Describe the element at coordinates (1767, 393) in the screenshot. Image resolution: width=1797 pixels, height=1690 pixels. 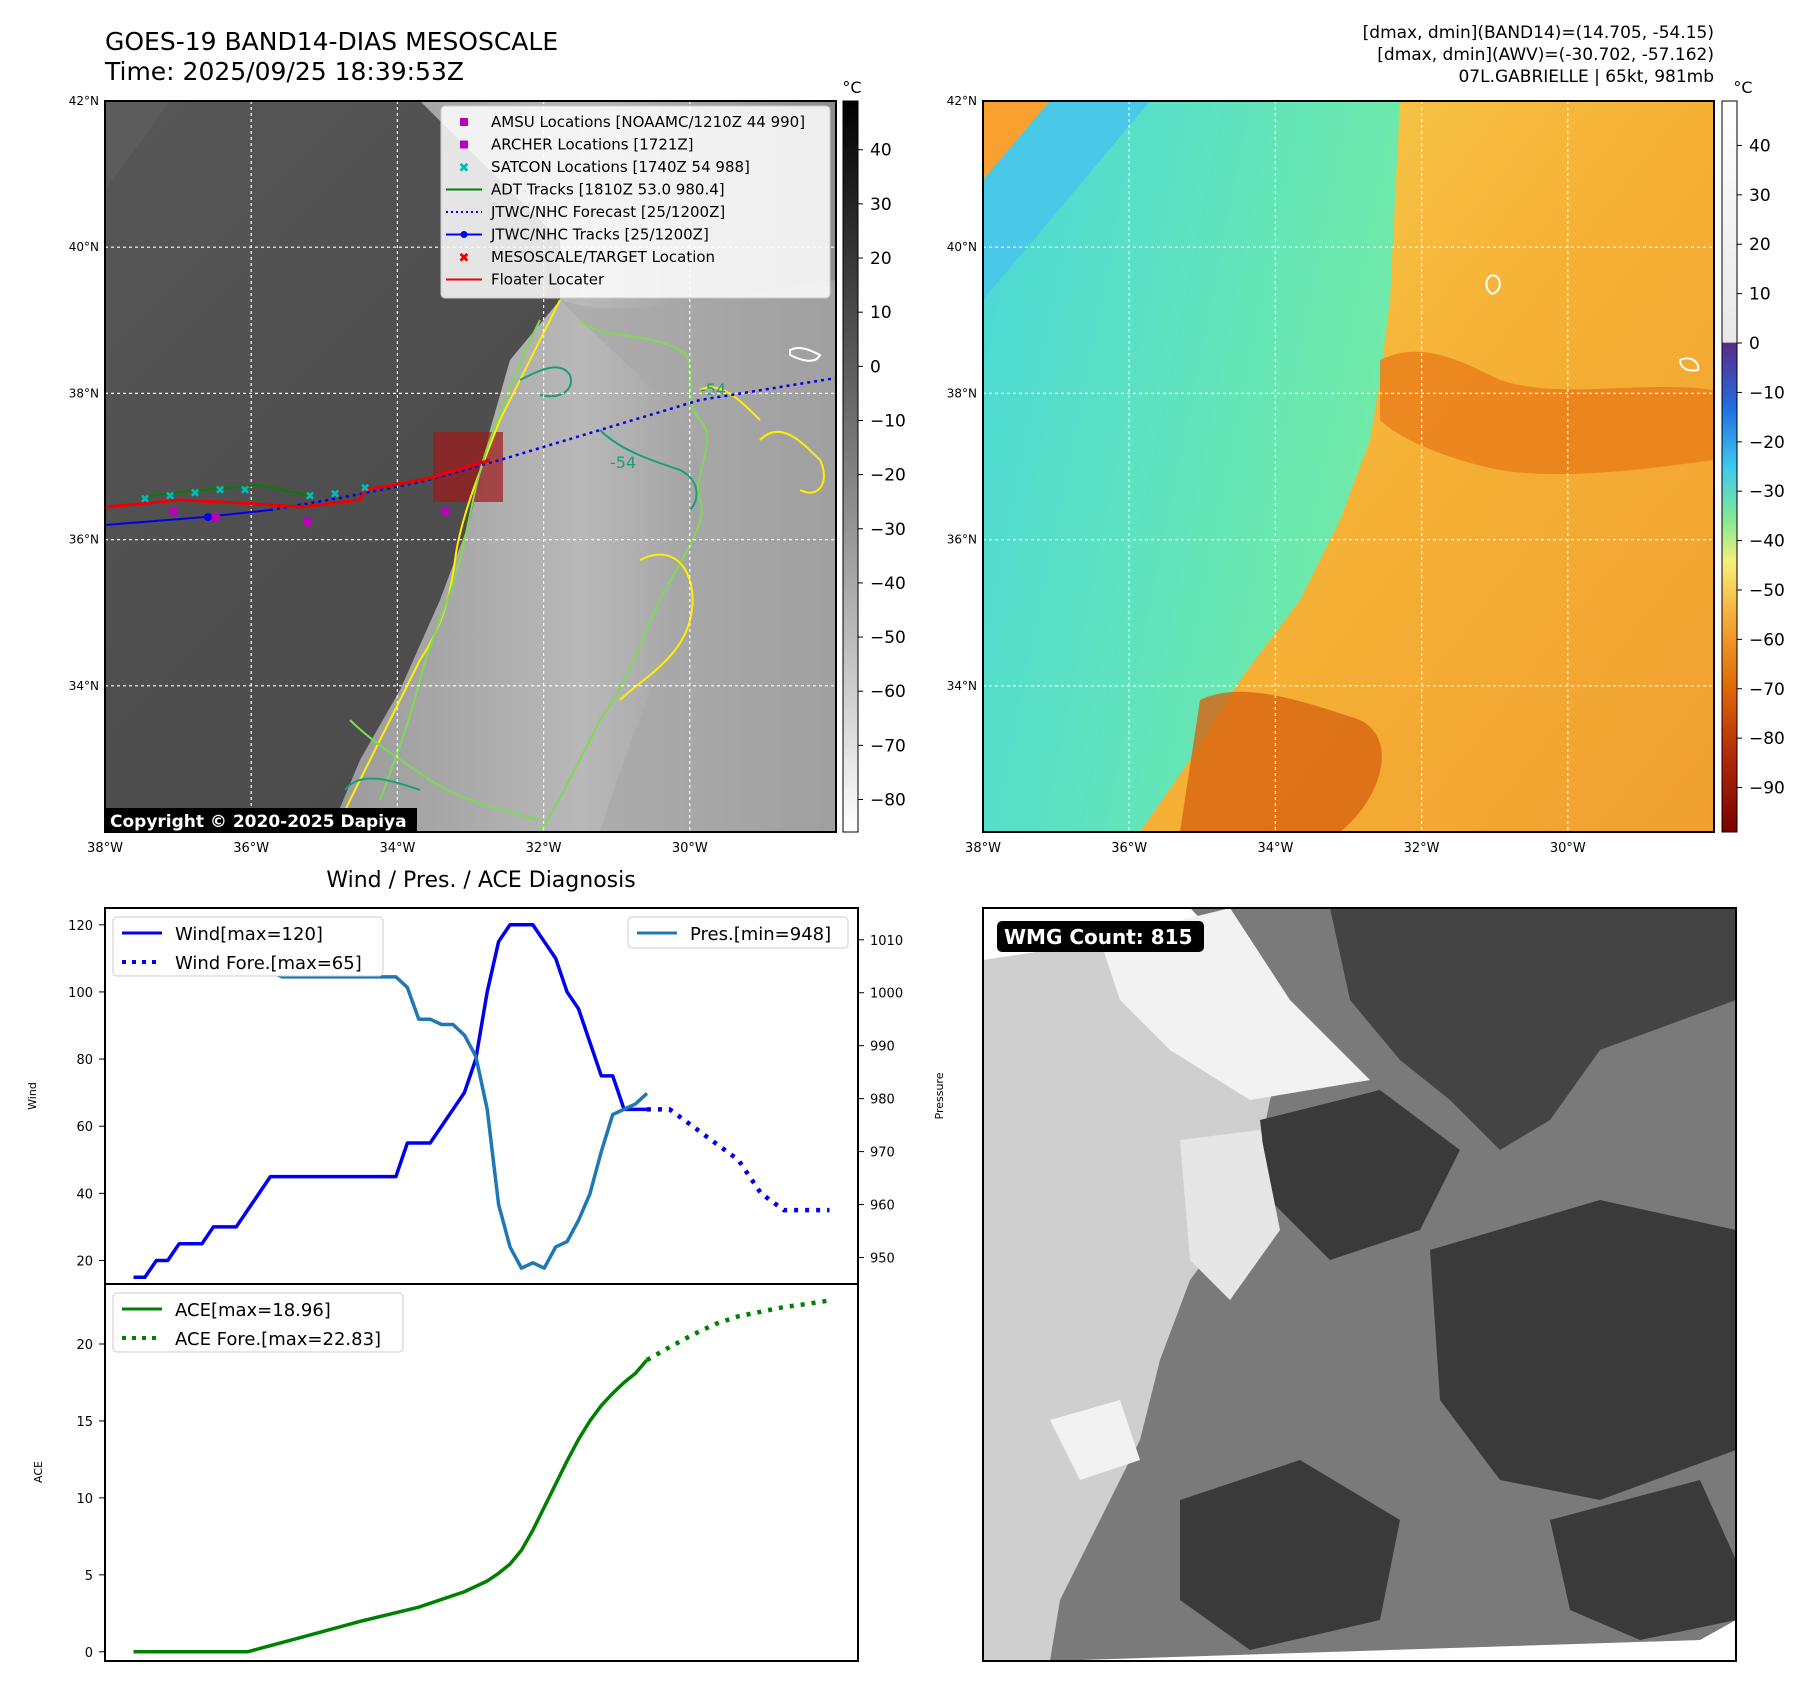
I see `awv-cbar-tick-label: −10` at that location.